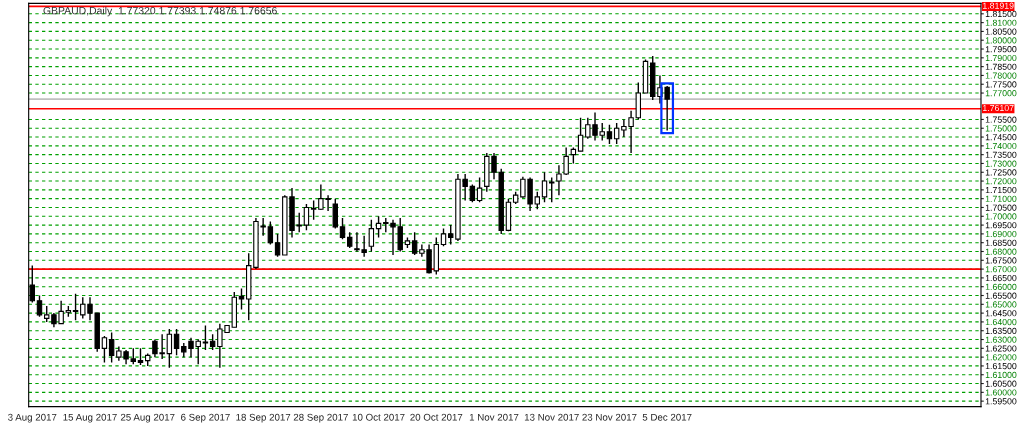 This screenshot has width=1024, height=428. What do you see at coordinates (32, 418) in the screenshot?
I see `x-tick-label: 3 Aug 2017` at bounding box center [32, 418].